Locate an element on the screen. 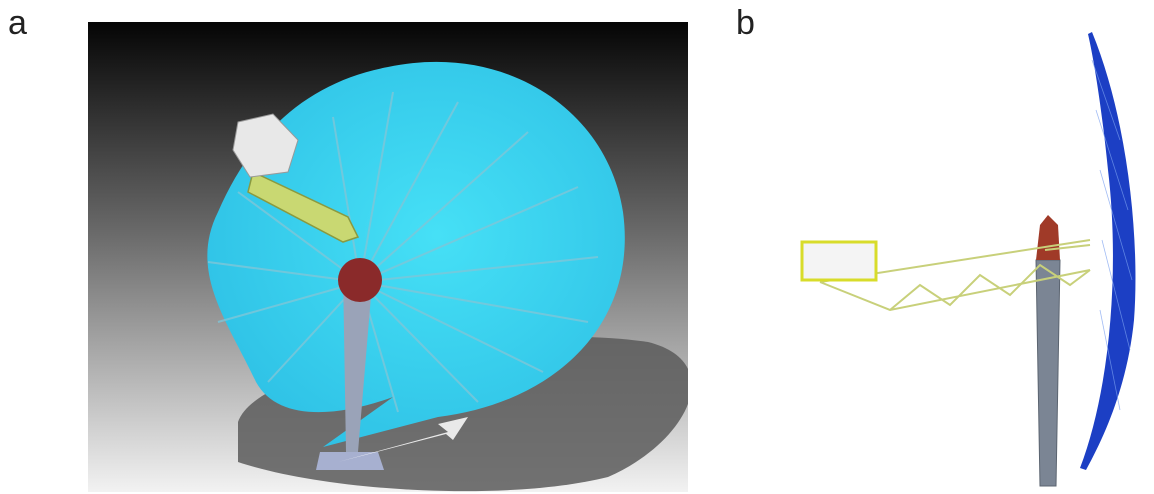 This screenshot has height=494, width=1154. pole-base is located at coordinates (350, 461).